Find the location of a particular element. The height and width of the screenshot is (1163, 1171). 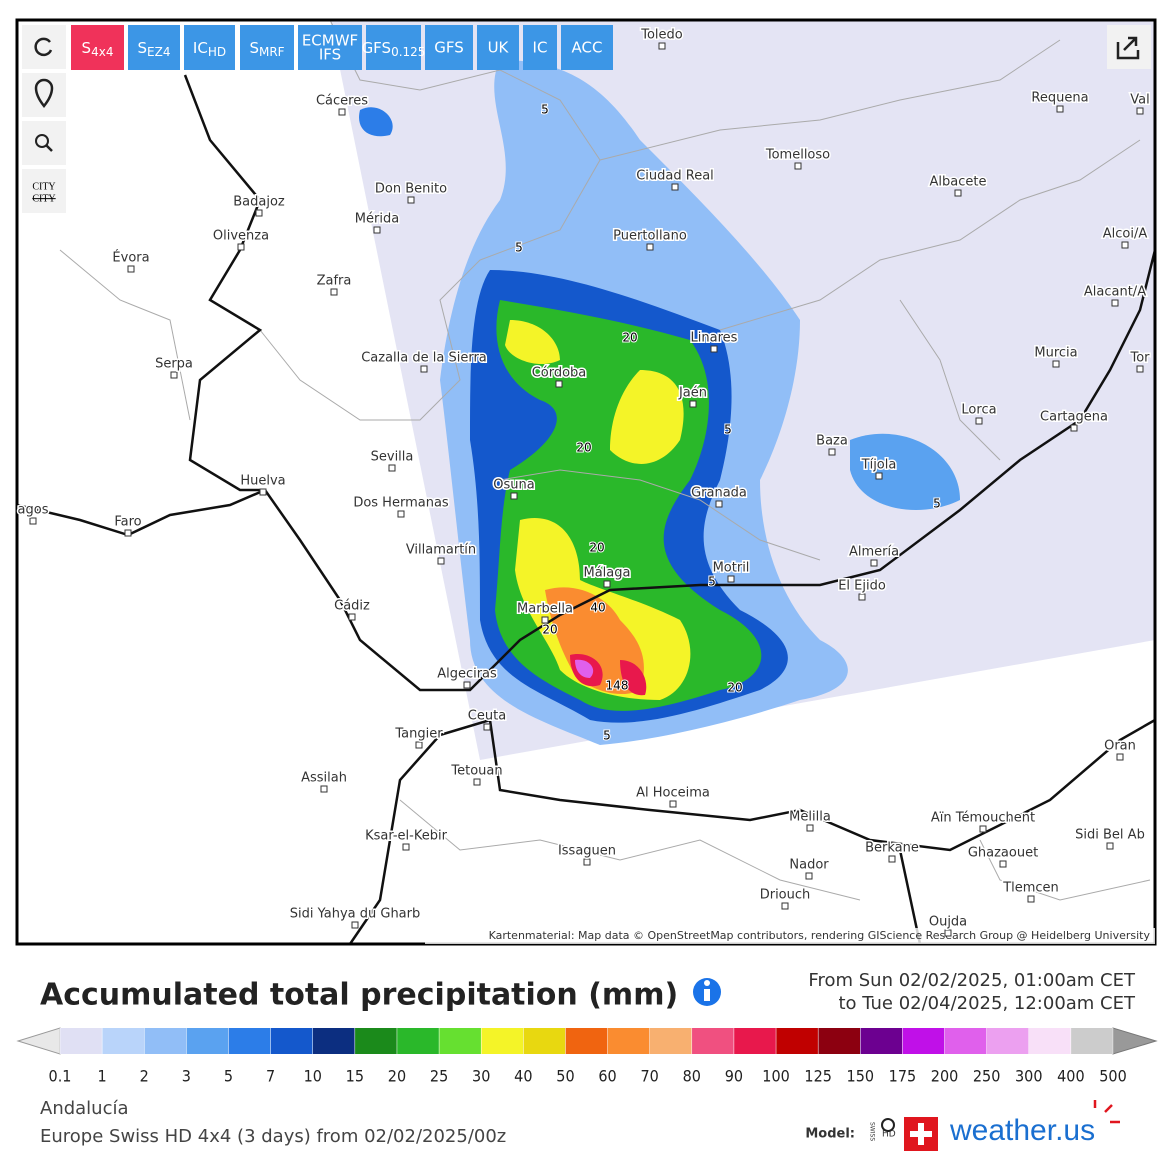

legend-tick-label: 60 is located at coordinates (607, 1076).